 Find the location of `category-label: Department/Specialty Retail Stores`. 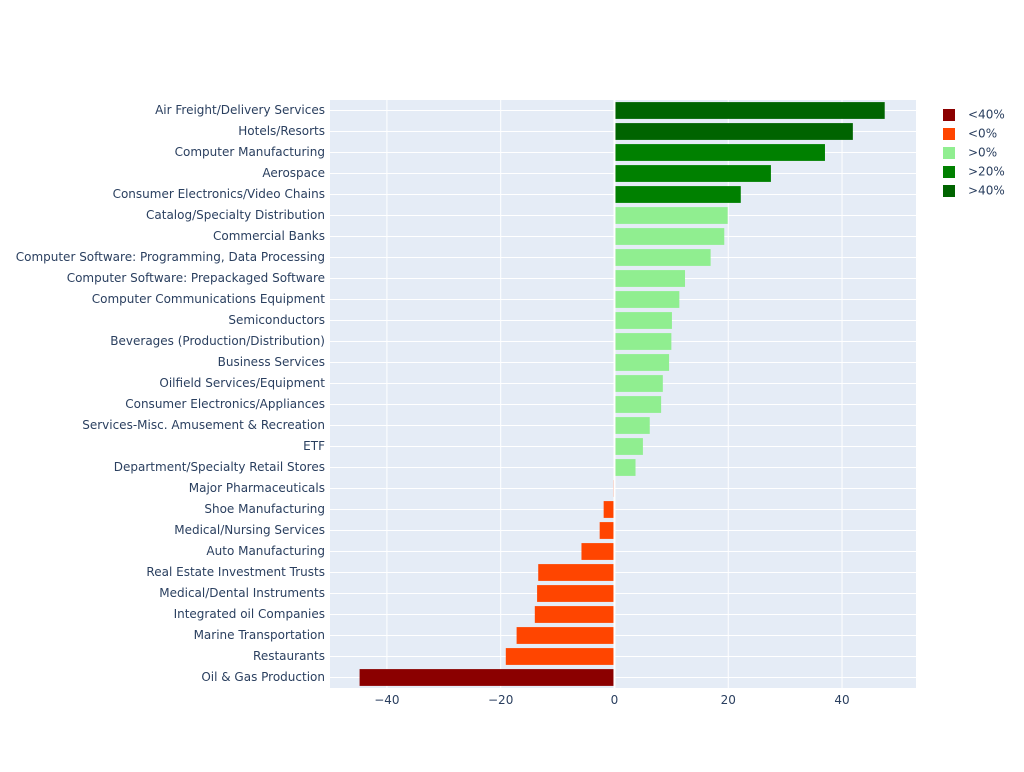

category-label: Department/Specialty Retail Stores is located at coordinates (219, 467).